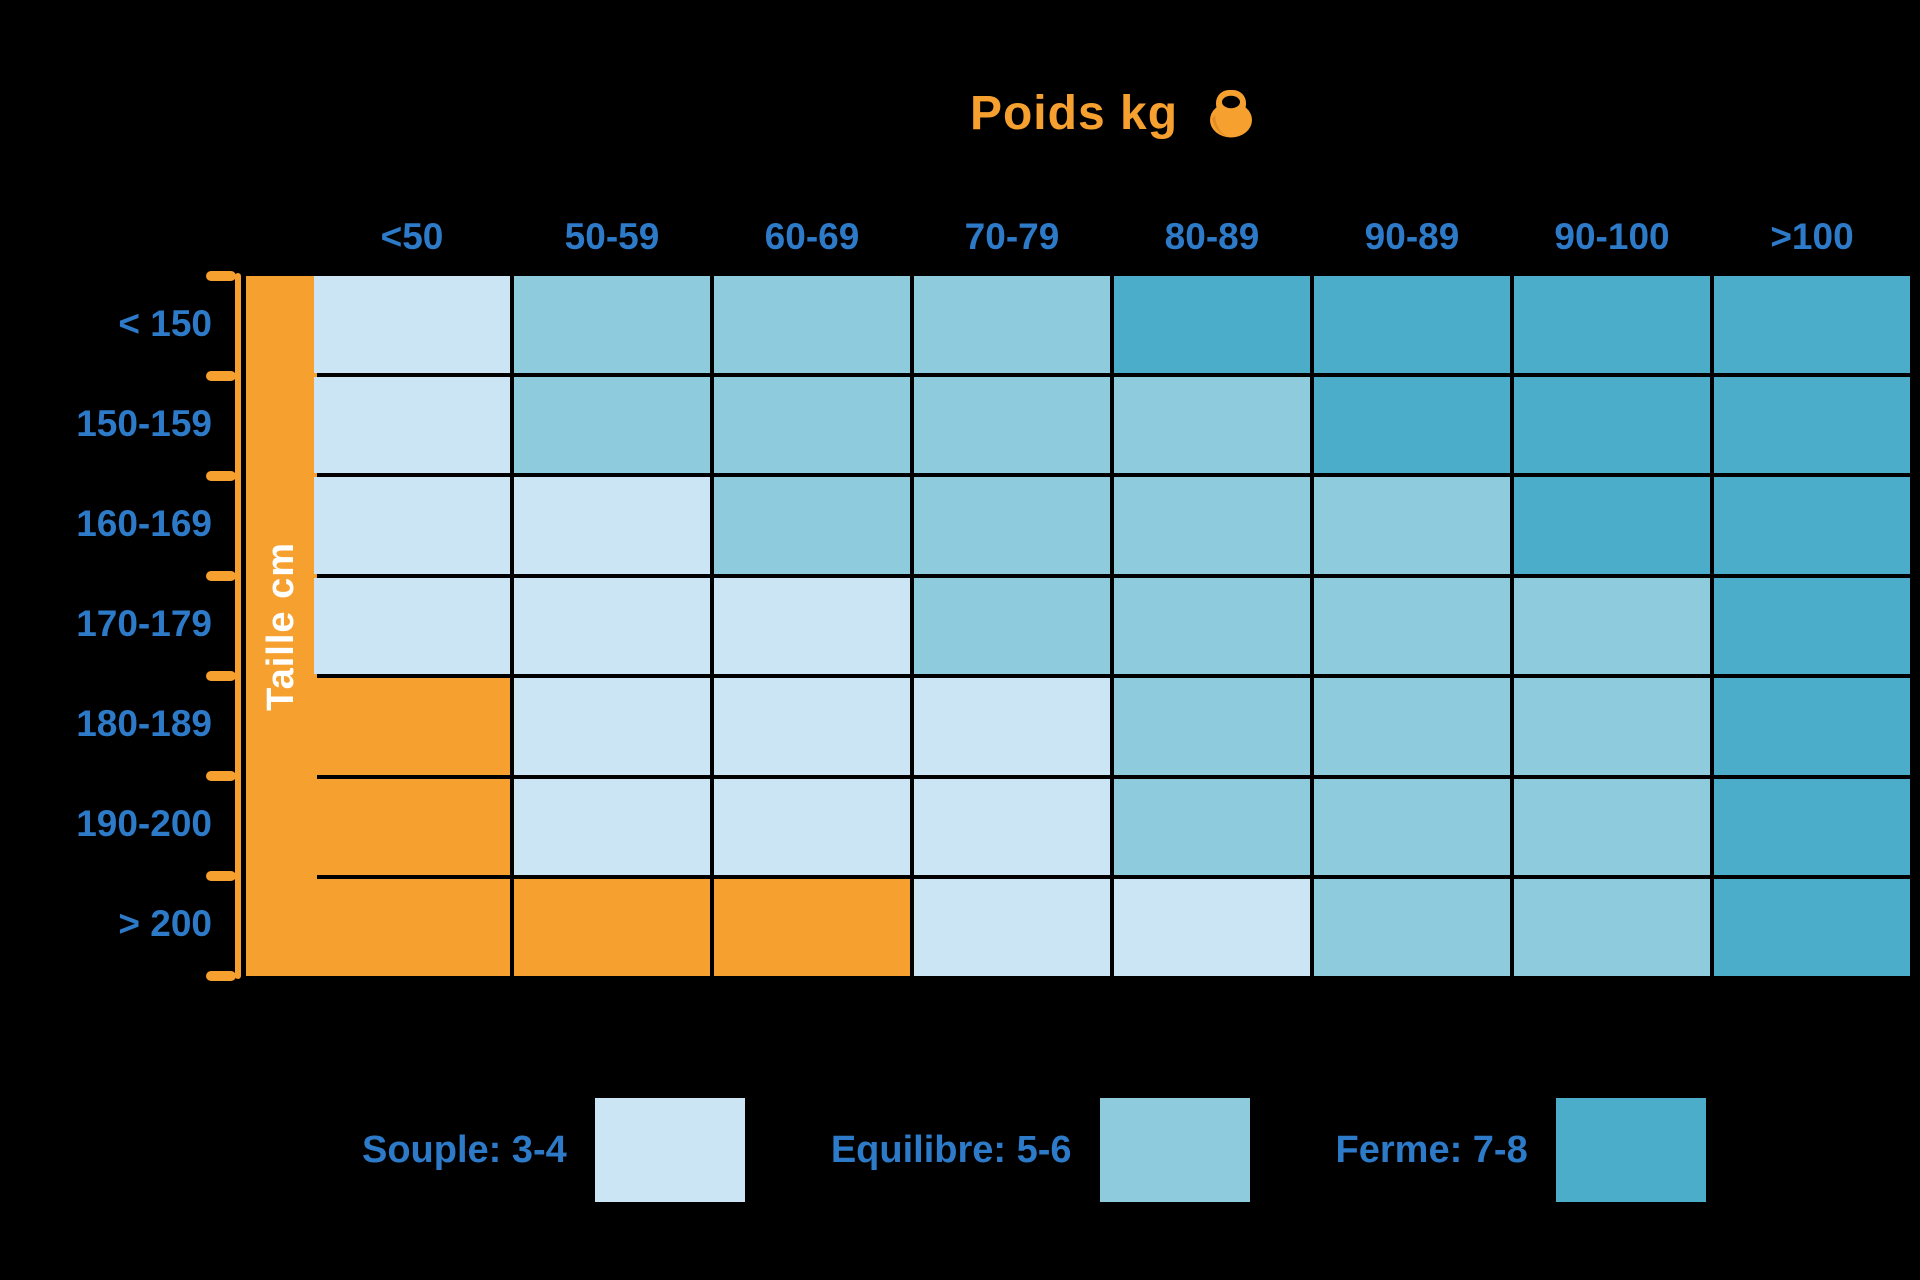 This screenshot has height=1280, width=1920. I want to click on column-header: >100, so click(1812, 236).